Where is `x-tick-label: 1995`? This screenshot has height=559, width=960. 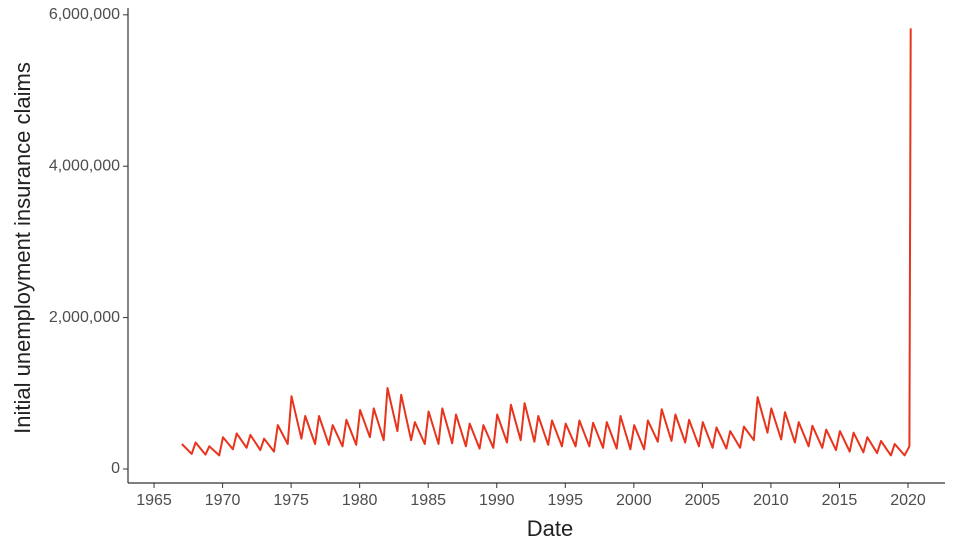
x-tick-label: 1995 is located at coordinates (565, 500).